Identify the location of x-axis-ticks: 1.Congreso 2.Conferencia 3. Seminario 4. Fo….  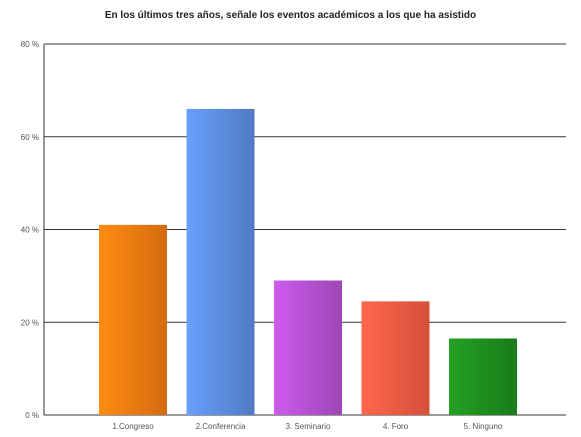
(307, 426).